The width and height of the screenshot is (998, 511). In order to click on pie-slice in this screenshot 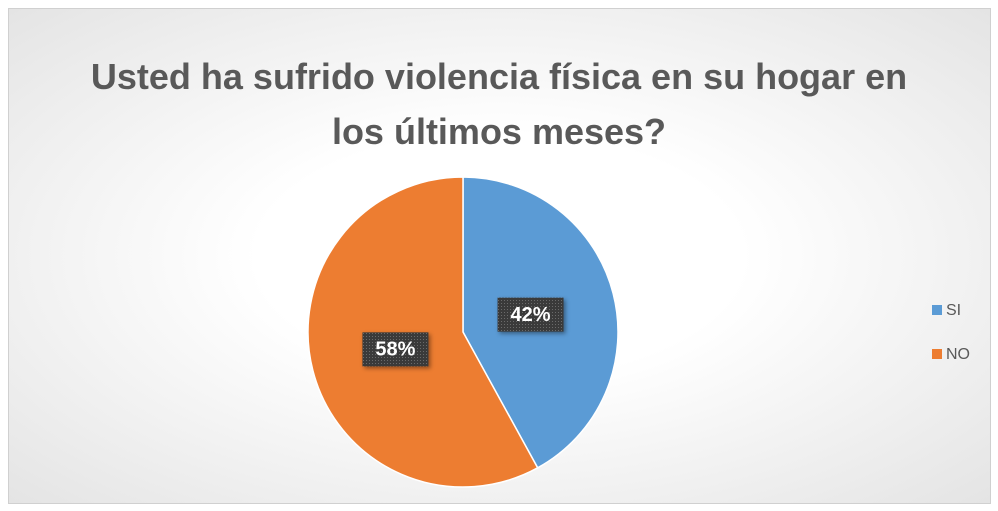, I will do `click(423, 332)`.